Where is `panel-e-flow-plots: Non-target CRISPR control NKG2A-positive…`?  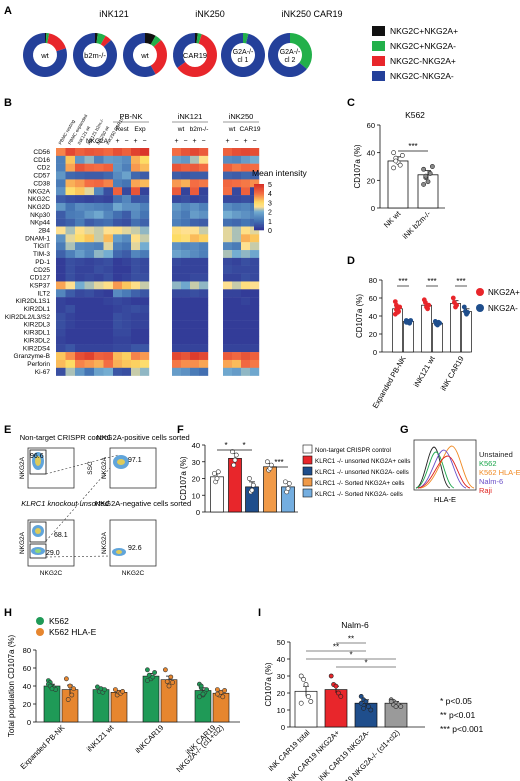
panel-e-flow-plots: Non-target CRISPR control NKG2A-positive… is located at coordinates (105, 505).